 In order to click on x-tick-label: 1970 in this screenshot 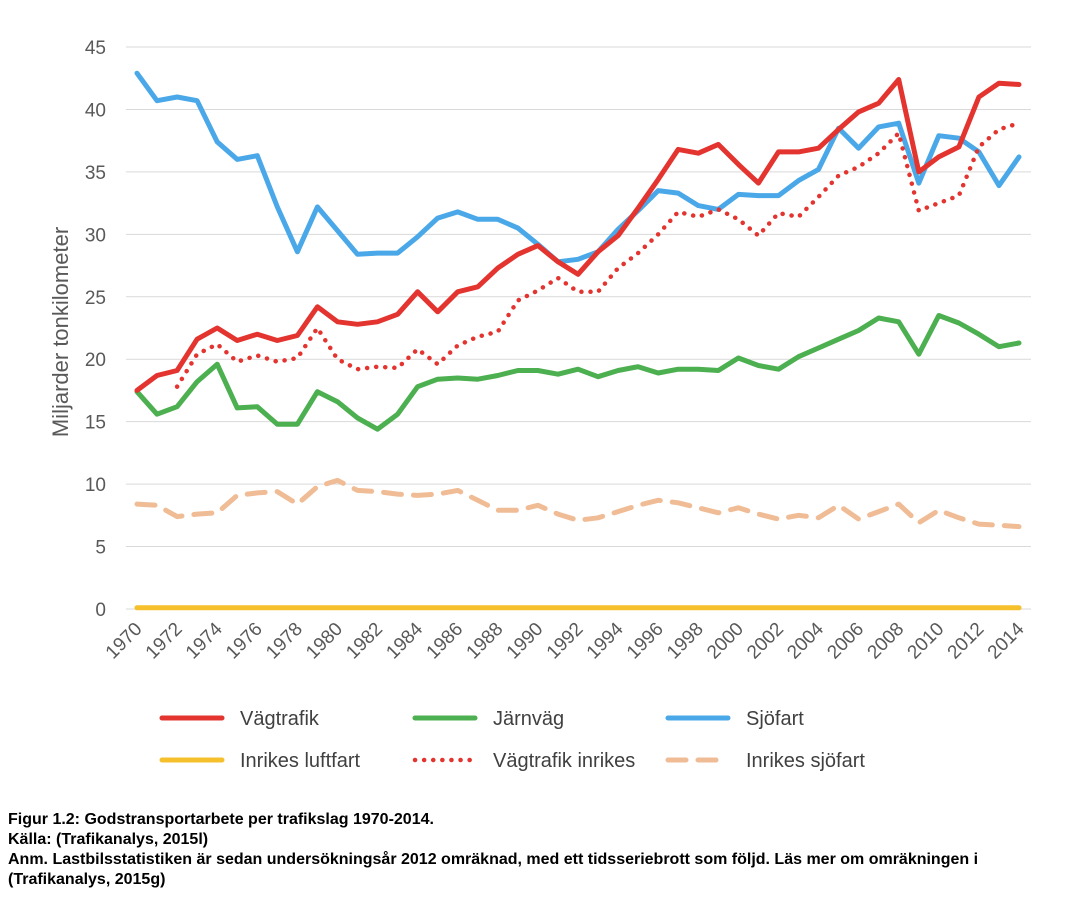, I will do `click(124, 641)`.